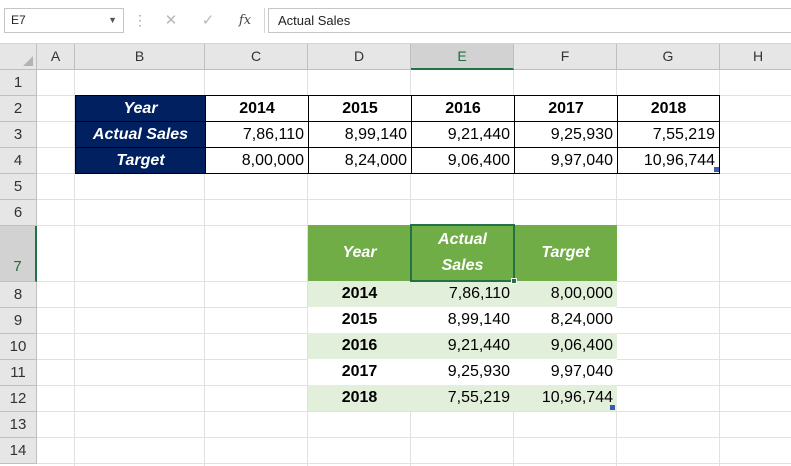 The height and width of the screenshot is (466, 791). Describe the element at coordinates (565, 253) in the screenshot. I see `table2-target-header: Target` at that location.